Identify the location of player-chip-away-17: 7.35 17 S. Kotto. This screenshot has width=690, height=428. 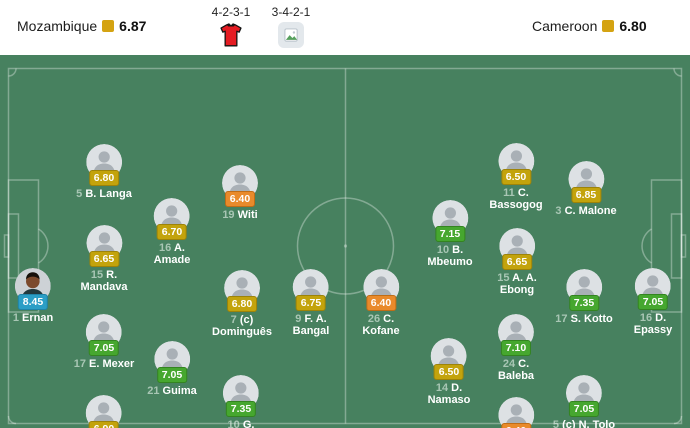
(584, 297).